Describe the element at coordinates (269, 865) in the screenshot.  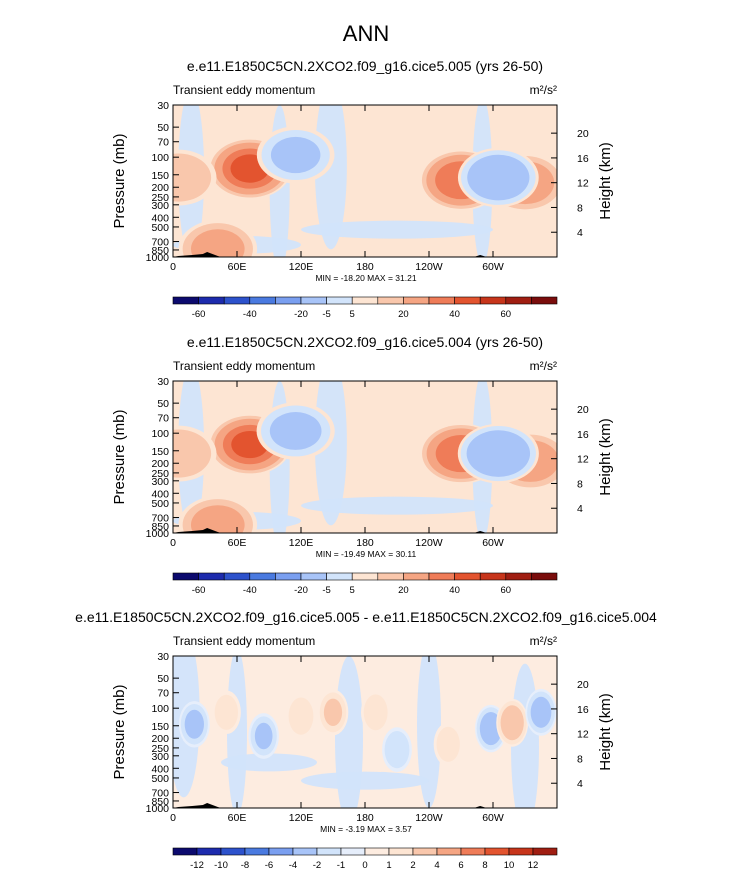
I see `colorbar-label: -6` at that location.